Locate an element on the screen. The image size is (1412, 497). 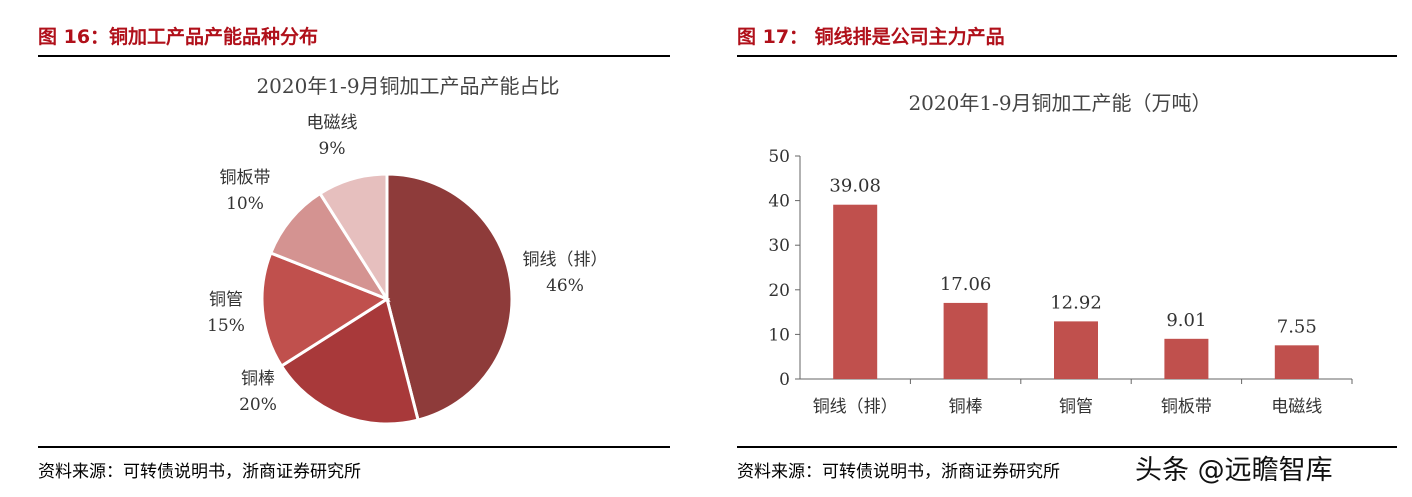
x-tick-label: 铜棒 is located at coordinates (966, 407).